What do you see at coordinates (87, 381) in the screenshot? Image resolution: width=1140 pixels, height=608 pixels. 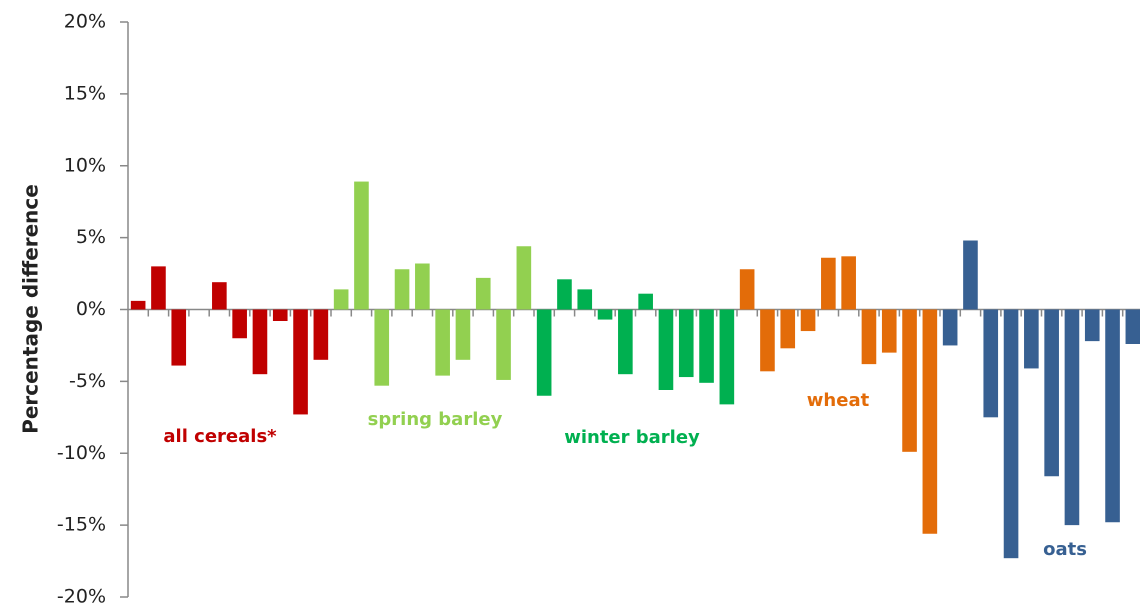 I see `y-tick-label: -5%` at bounding box center [87, 381].